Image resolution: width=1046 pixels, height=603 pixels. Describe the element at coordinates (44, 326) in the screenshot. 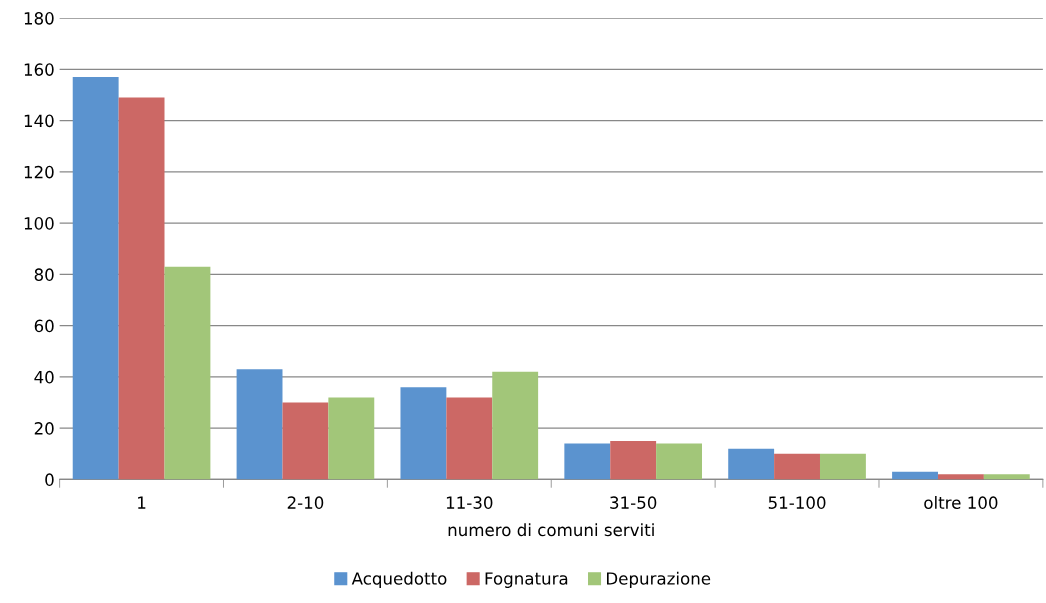

I see `y-tick-label: 60` at that location.